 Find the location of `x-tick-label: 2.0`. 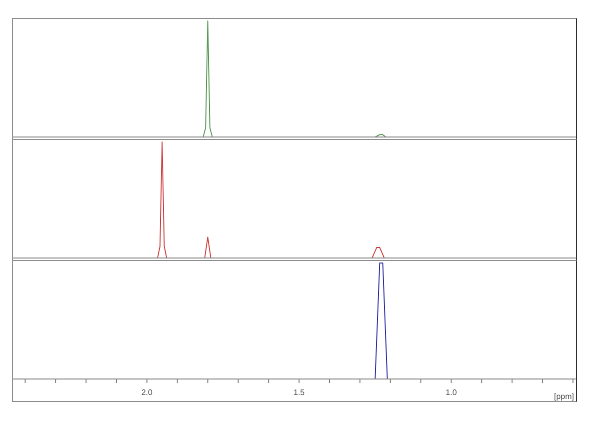

x-tick-label: 2.0 is located at coordinates (147, 392).